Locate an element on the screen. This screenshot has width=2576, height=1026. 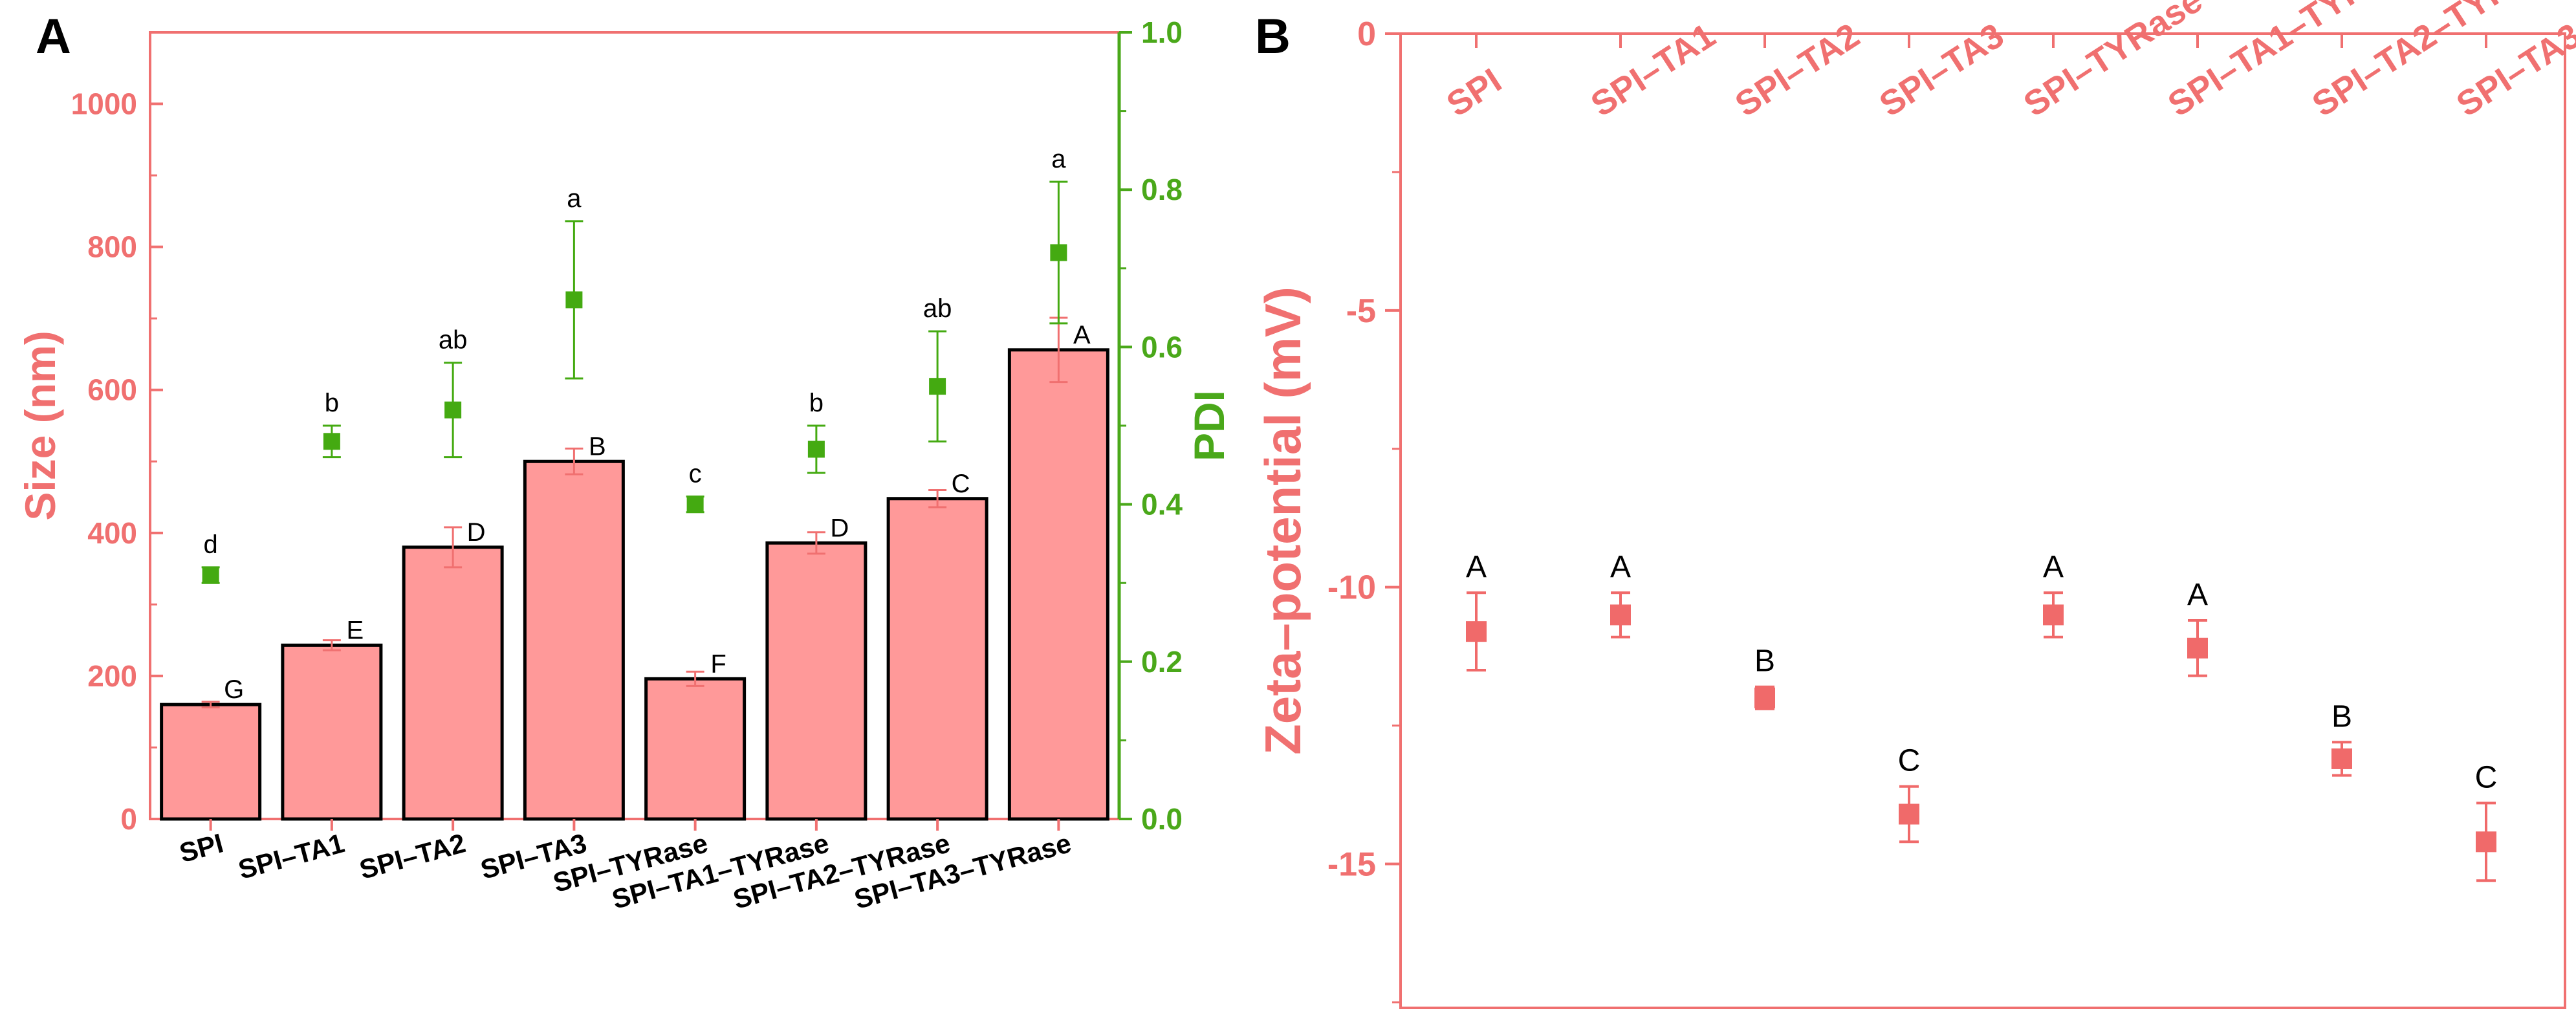
panel-a-label: A is located at coordinates (53, 36).